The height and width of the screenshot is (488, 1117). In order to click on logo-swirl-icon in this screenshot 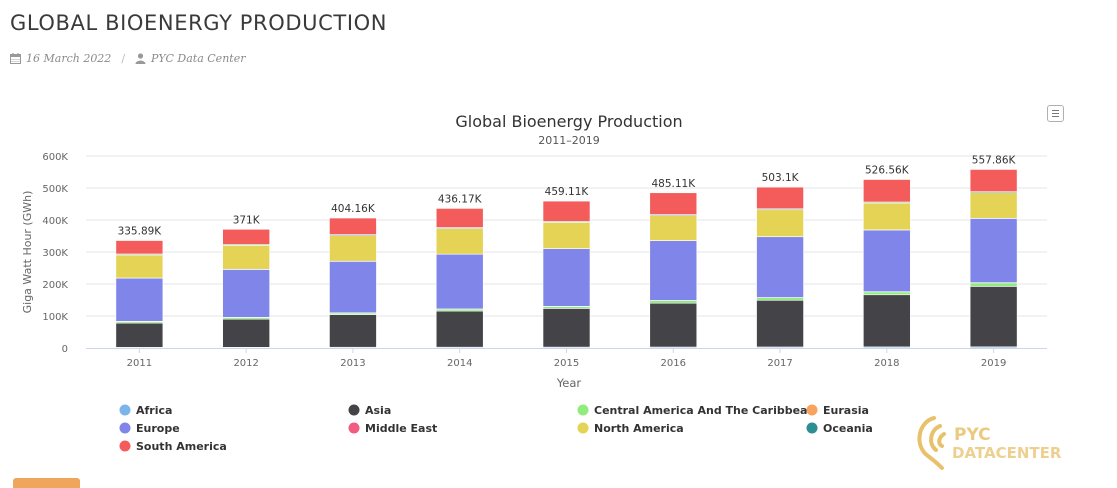, I will do `click(931, 443)`.